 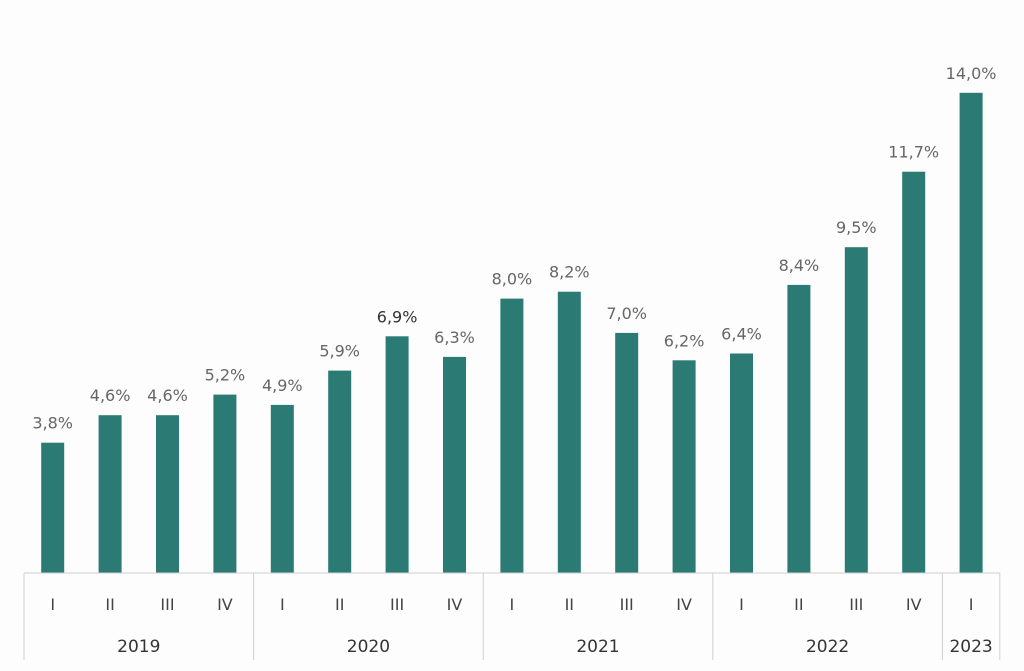 I want to click on data-label: 8,4%, so click(x=799, y=265).